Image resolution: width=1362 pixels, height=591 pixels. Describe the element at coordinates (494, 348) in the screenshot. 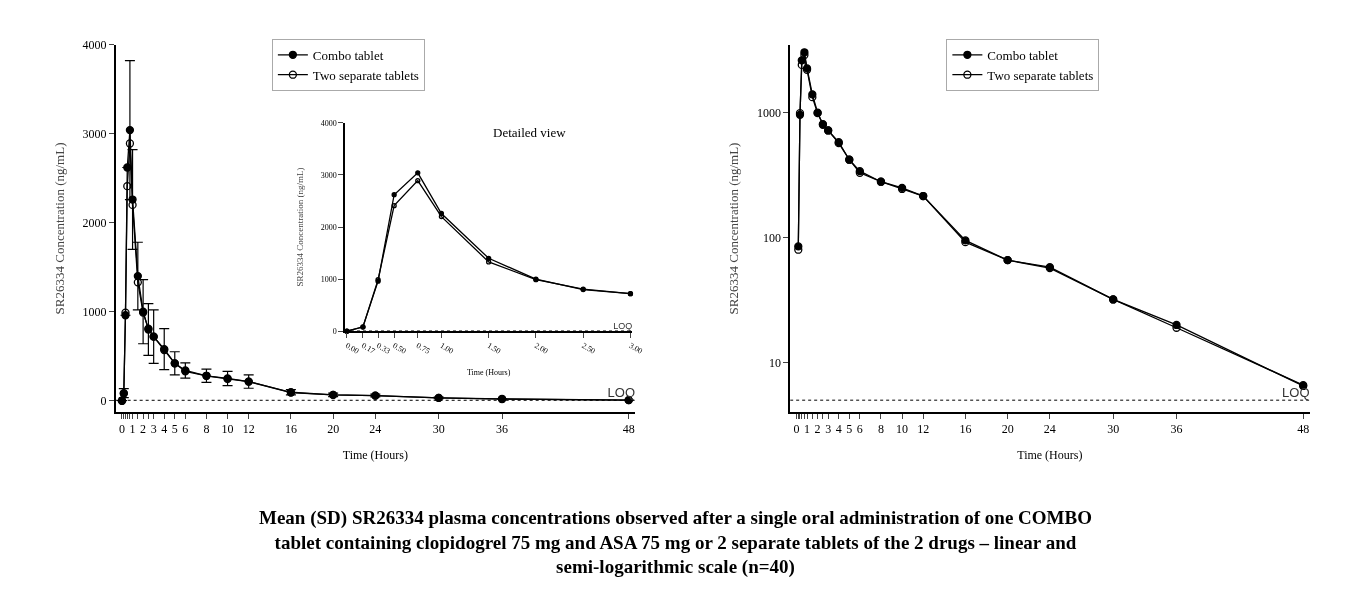

I see `x-tick-label: 1.50` at that location.